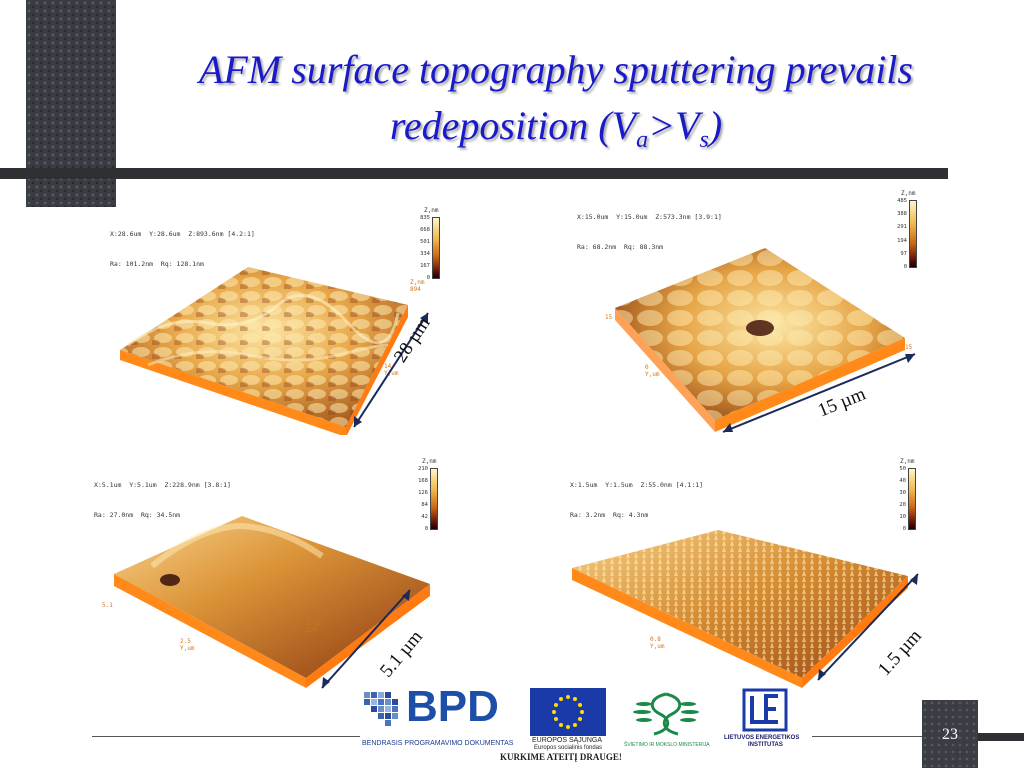  I want to click on panel-4-colorbar-title: Z,nm, so click(907, 461).